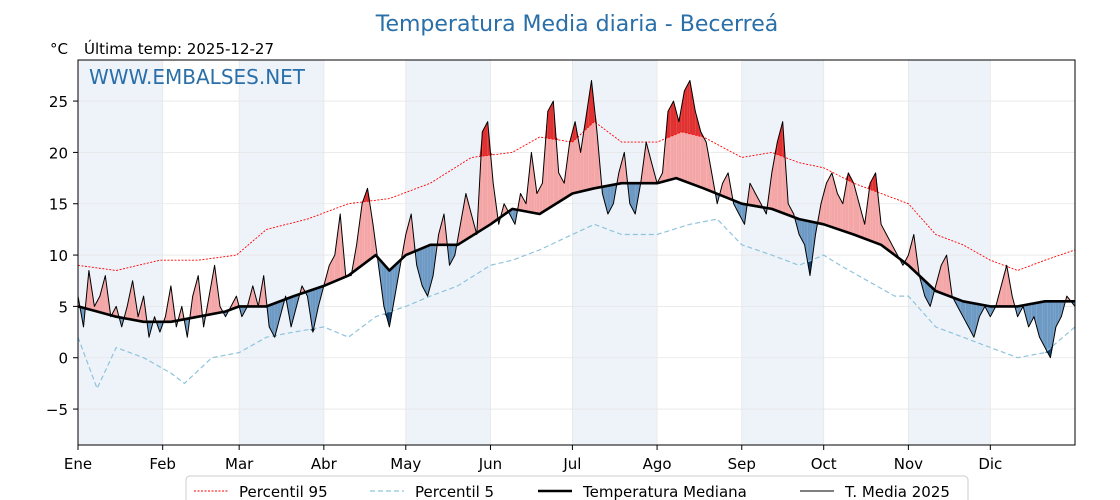 The image size is (1120, 500). I want to click on y-tick-label: −5, so click(57, 410).